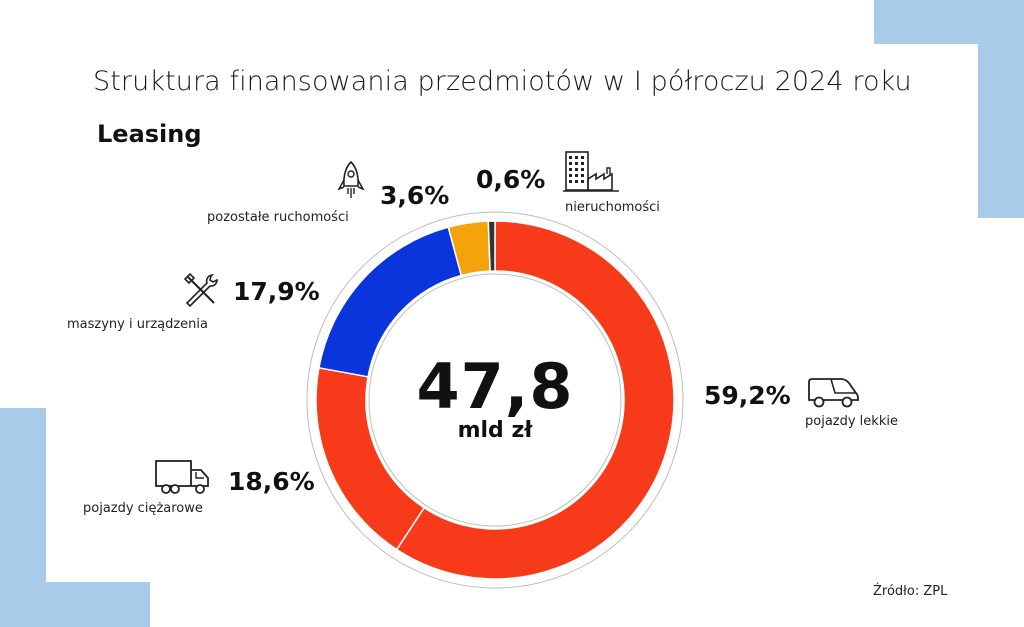 The height and width of the screenshot is (627, 1024). What do you see at coordinates (98, 495) in the screenshot?
I see `decor-cutout-bottom-left` at bounding box center [98, 495].